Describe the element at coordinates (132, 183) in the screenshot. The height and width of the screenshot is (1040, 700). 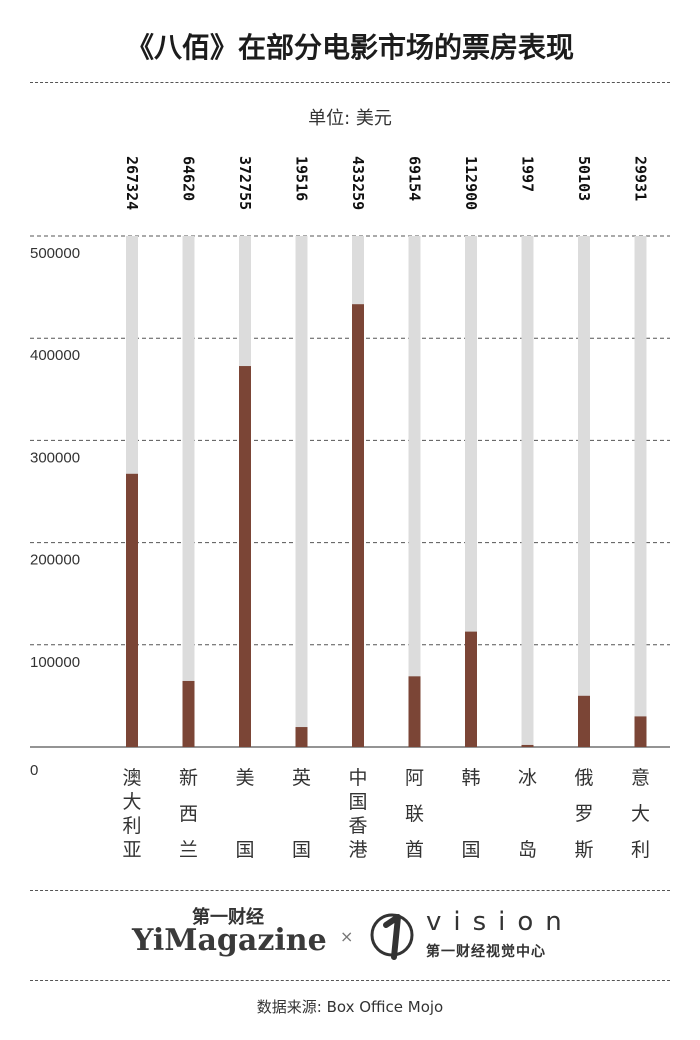
I see `value-label: 267324` at that location.